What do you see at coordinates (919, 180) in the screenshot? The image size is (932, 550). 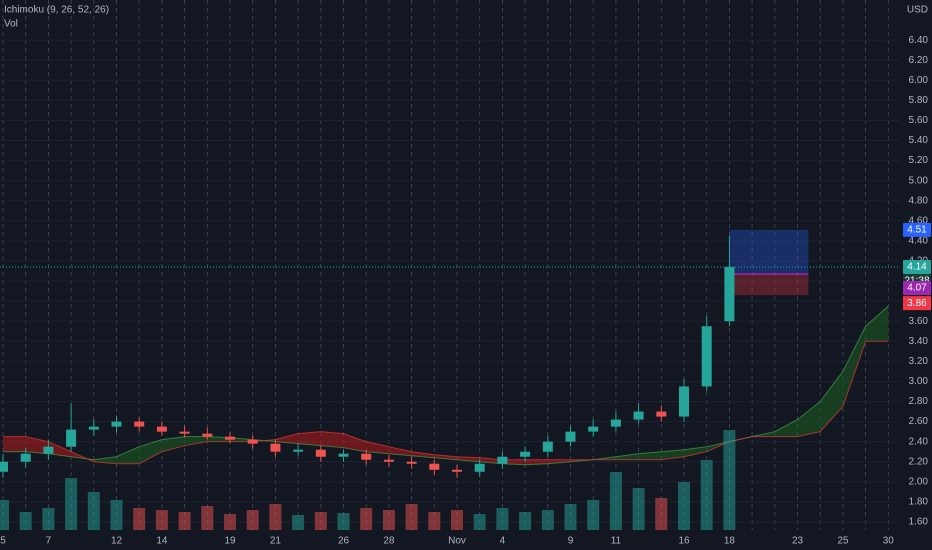 I see `y-tick-label: 5.00` at bounding box center [919, 180].